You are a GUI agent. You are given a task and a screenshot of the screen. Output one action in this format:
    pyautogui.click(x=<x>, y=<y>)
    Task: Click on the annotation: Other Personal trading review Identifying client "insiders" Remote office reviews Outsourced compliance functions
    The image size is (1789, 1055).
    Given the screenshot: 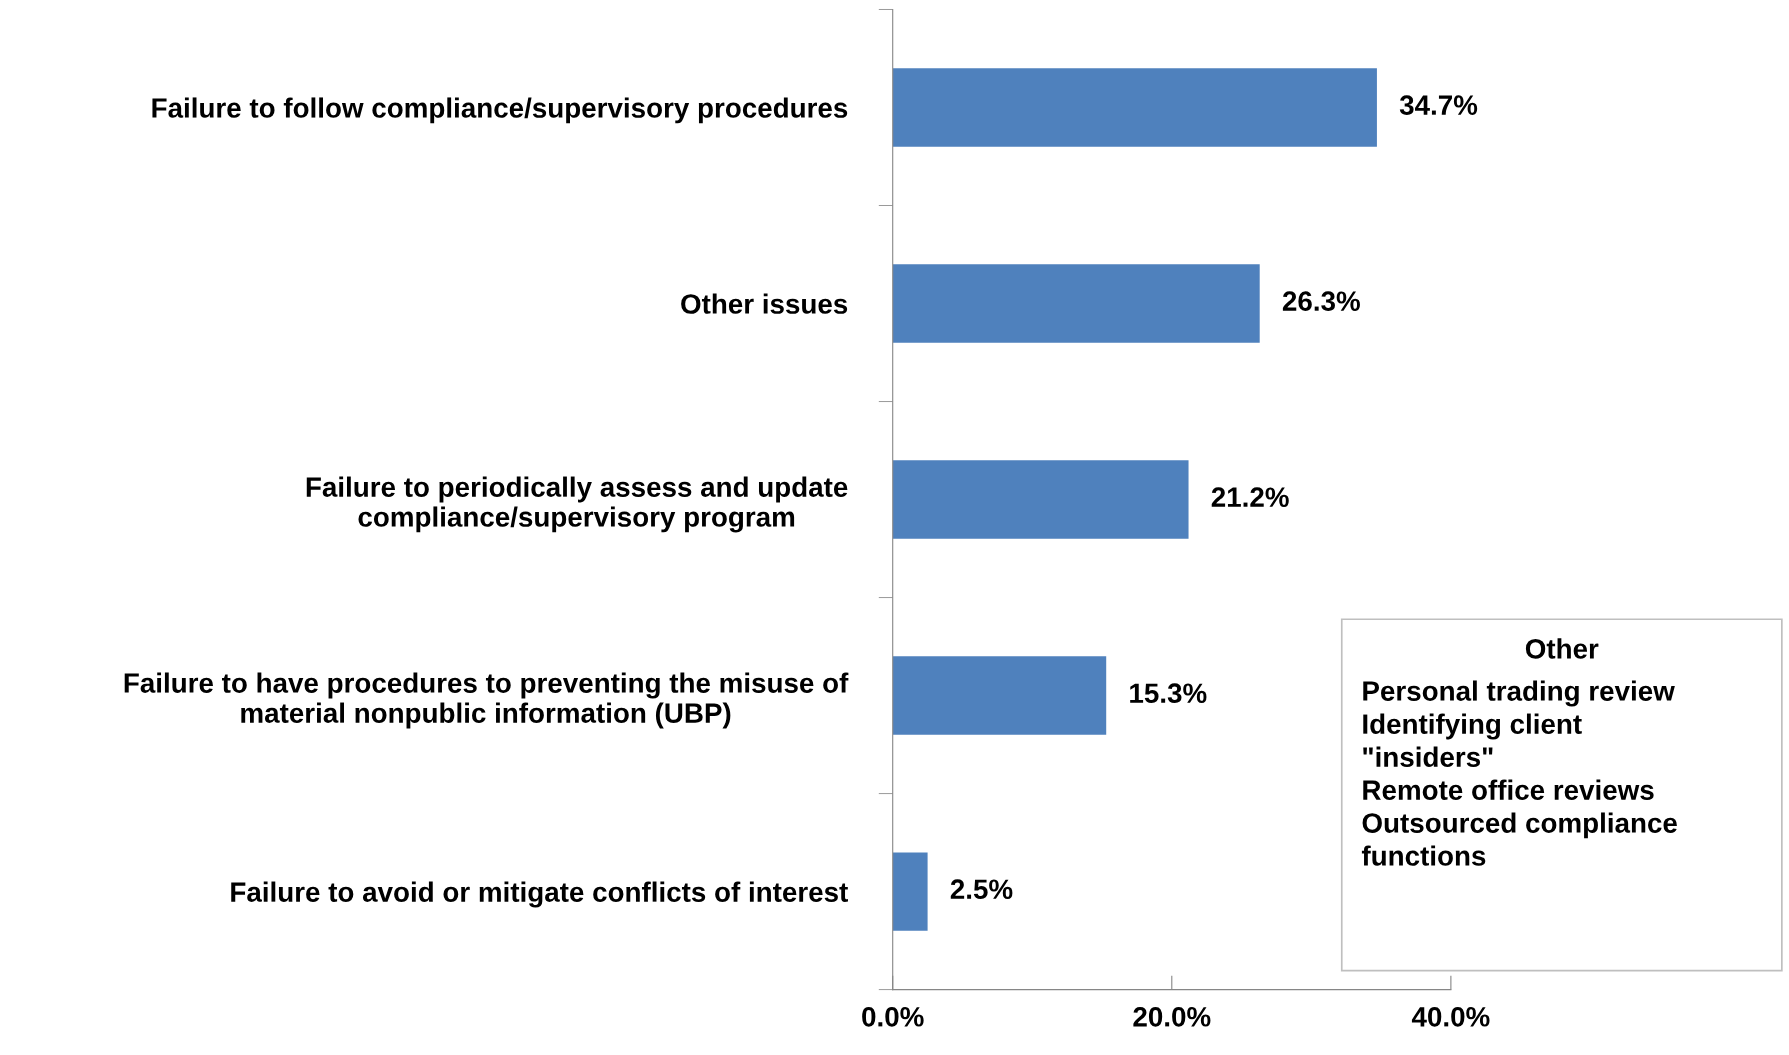 What is the action you would take?
    pyautogui.click(x=1519, y=752)
    